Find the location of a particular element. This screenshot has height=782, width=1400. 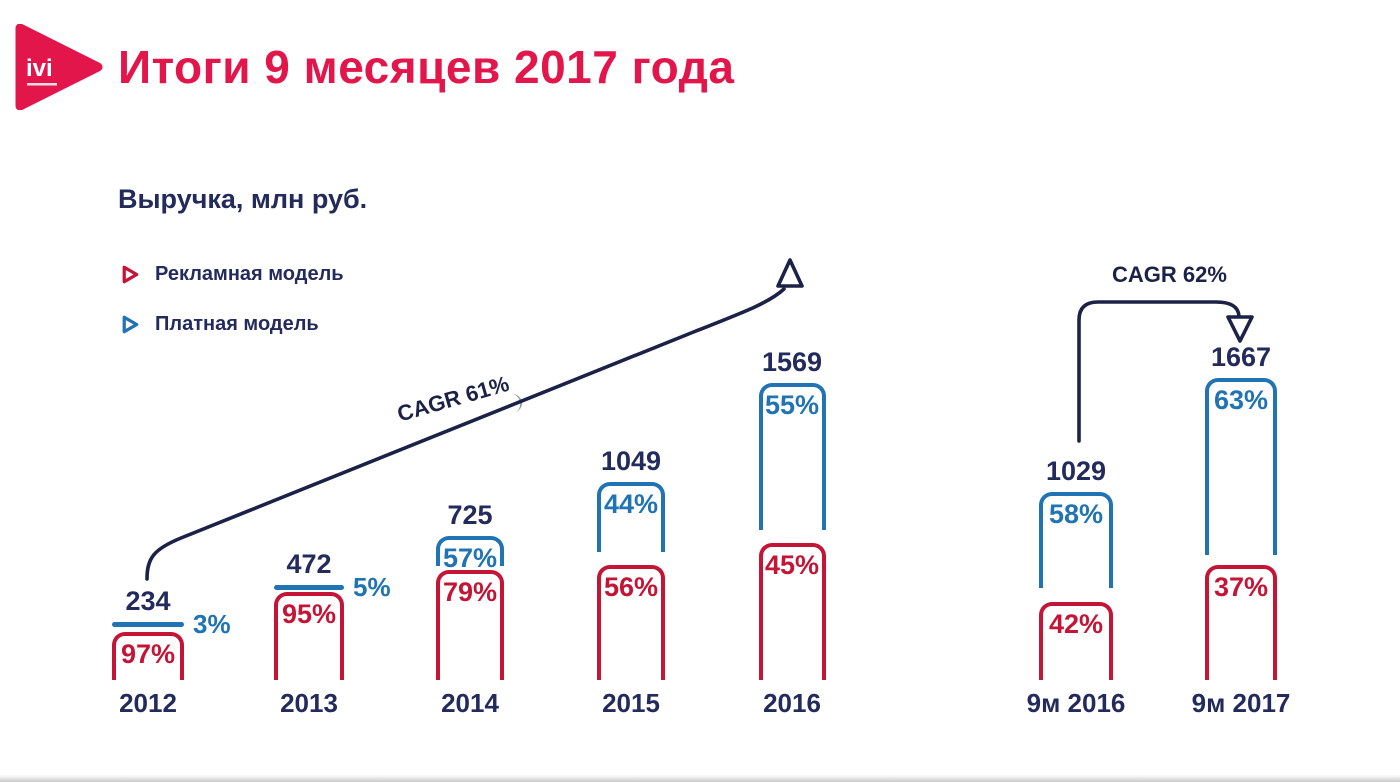

paid-percent-label: 58% is located at coordinates (1076, 514).